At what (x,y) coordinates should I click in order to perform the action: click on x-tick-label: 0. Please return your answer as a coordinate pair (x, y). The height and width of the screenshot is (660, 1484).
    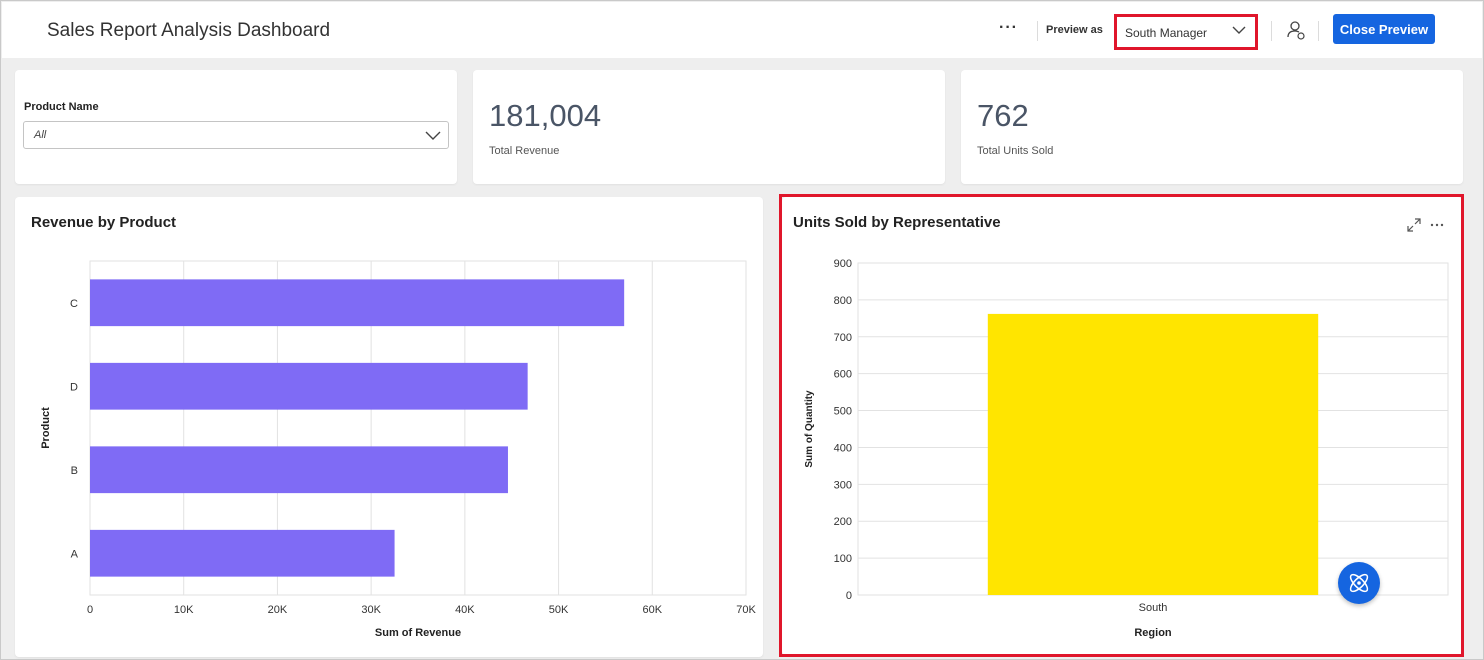
    Looking at the image, I should click on (90, 610).